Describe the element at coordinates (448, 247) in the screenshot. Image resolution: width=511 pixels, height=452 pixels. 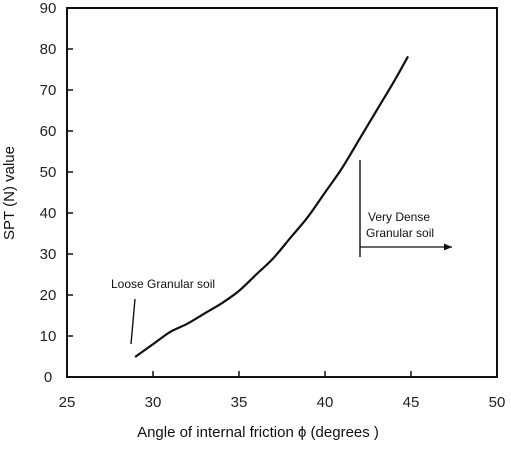
I see `annotation-dense-arrow-head` at that location.